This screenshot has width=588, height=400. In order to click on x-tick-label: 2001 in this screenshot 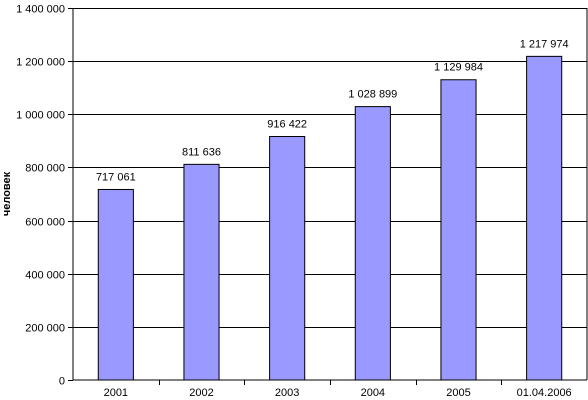, I will do `click(116, 393)`.